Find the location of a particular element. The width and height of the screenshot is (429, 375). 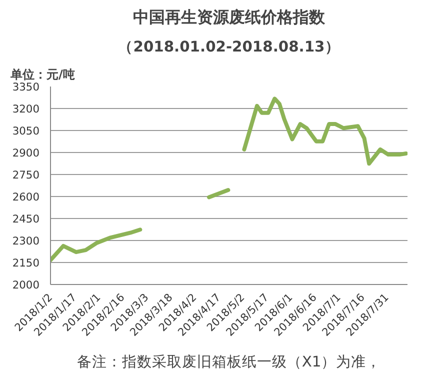

y-tick-label: 3350 is located at coordinates (26, 87).